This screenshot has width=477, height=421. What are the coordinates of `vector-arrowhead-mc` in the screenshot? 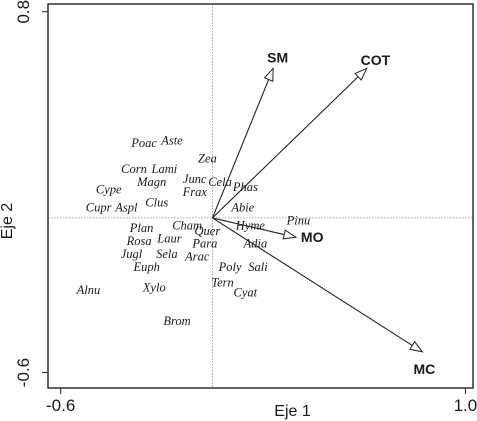 It's located at (416, 346).